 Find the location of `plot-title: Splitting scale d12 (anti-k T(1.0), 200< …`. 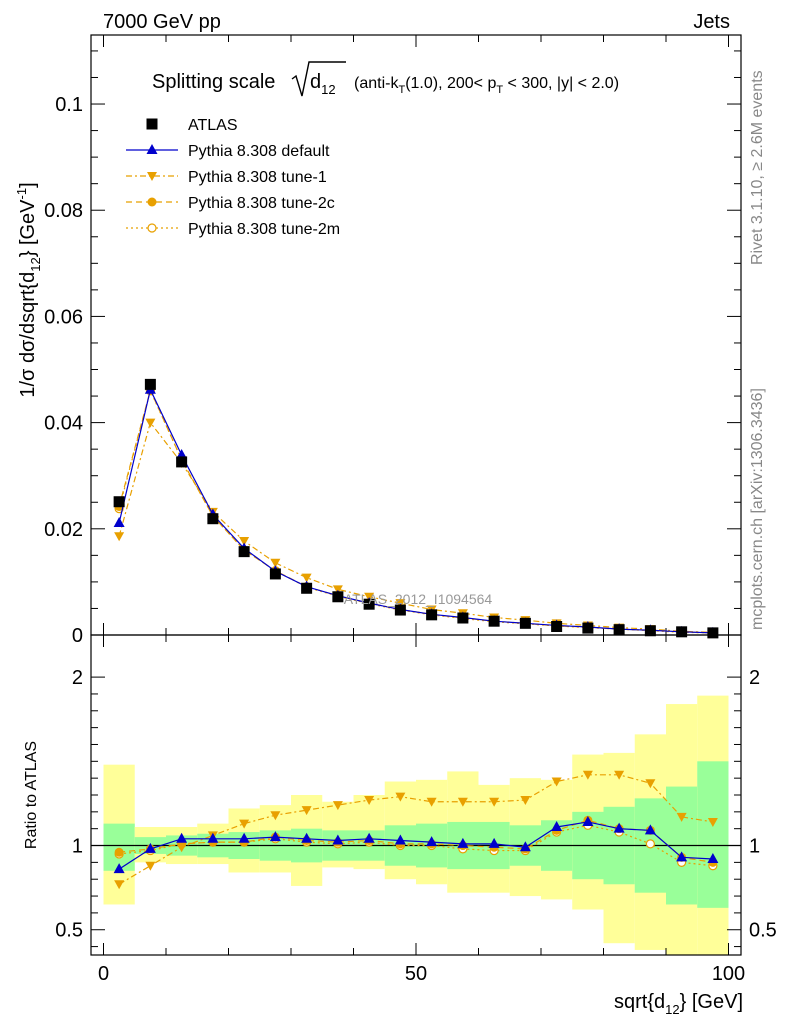

plot-title: Splitting scale d12 (anti-k T(1.0), 200< … is located at coordinates (385, 79).